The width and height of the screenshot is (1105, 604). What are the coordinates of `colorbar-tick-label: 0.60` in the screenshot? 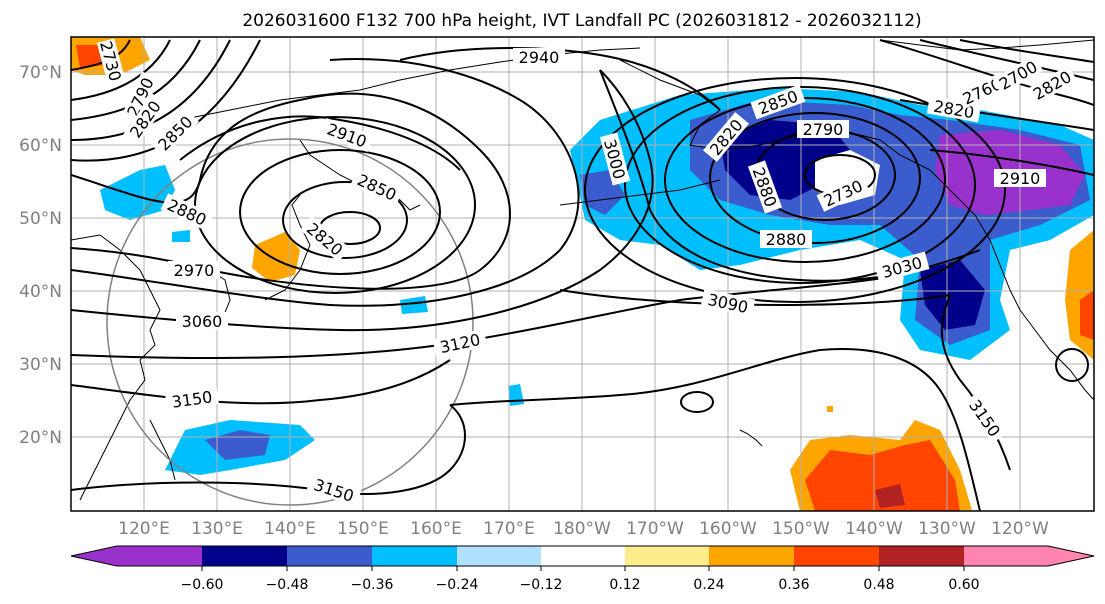 It's located at (963, 585).